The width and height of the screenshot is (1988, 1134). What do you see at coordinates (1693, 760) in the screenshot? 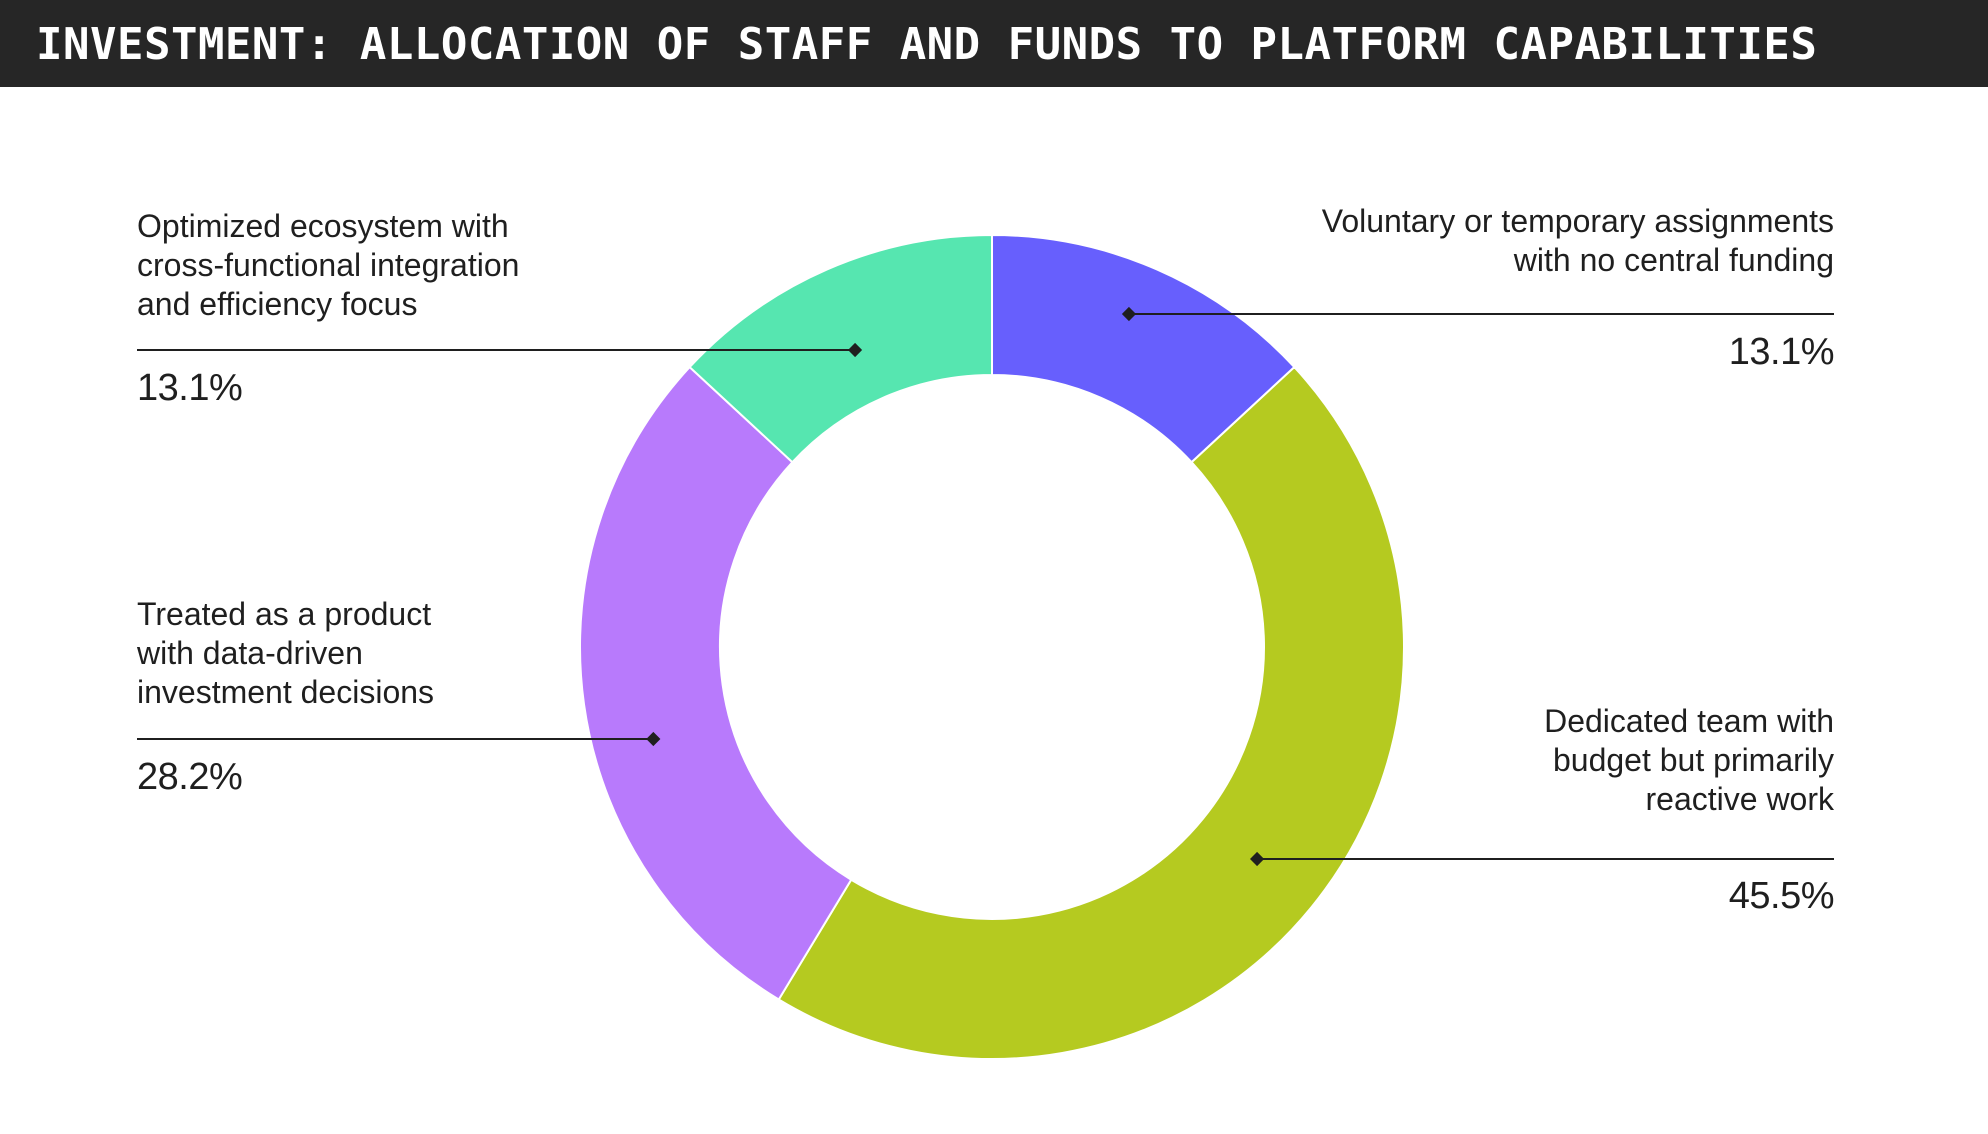
I see `slice-label: budget but primarily` at bounding box center [1693, 760].